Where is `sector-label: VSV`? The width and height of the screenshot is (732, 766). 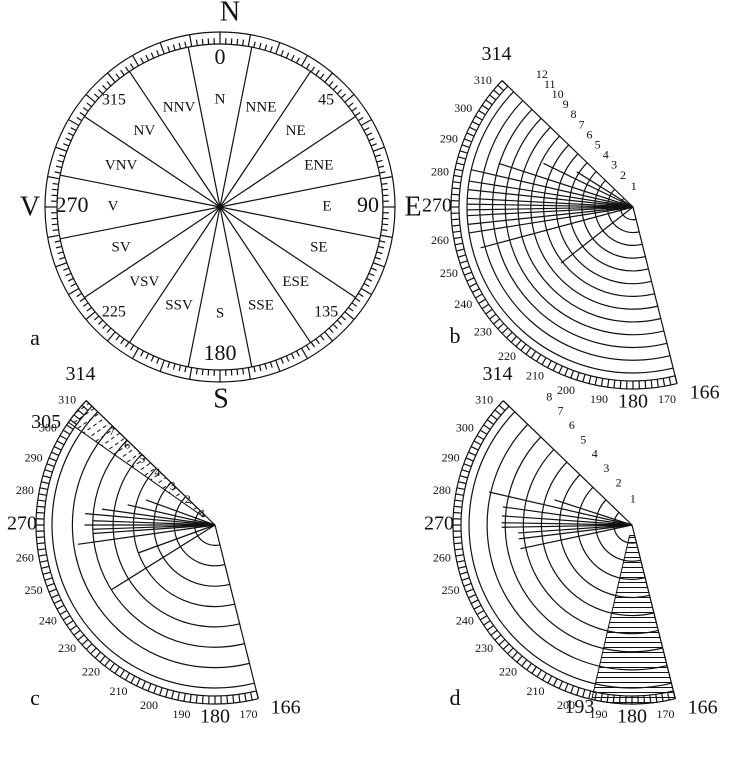
sector-label: VSV is located at coordinates (144, 282).